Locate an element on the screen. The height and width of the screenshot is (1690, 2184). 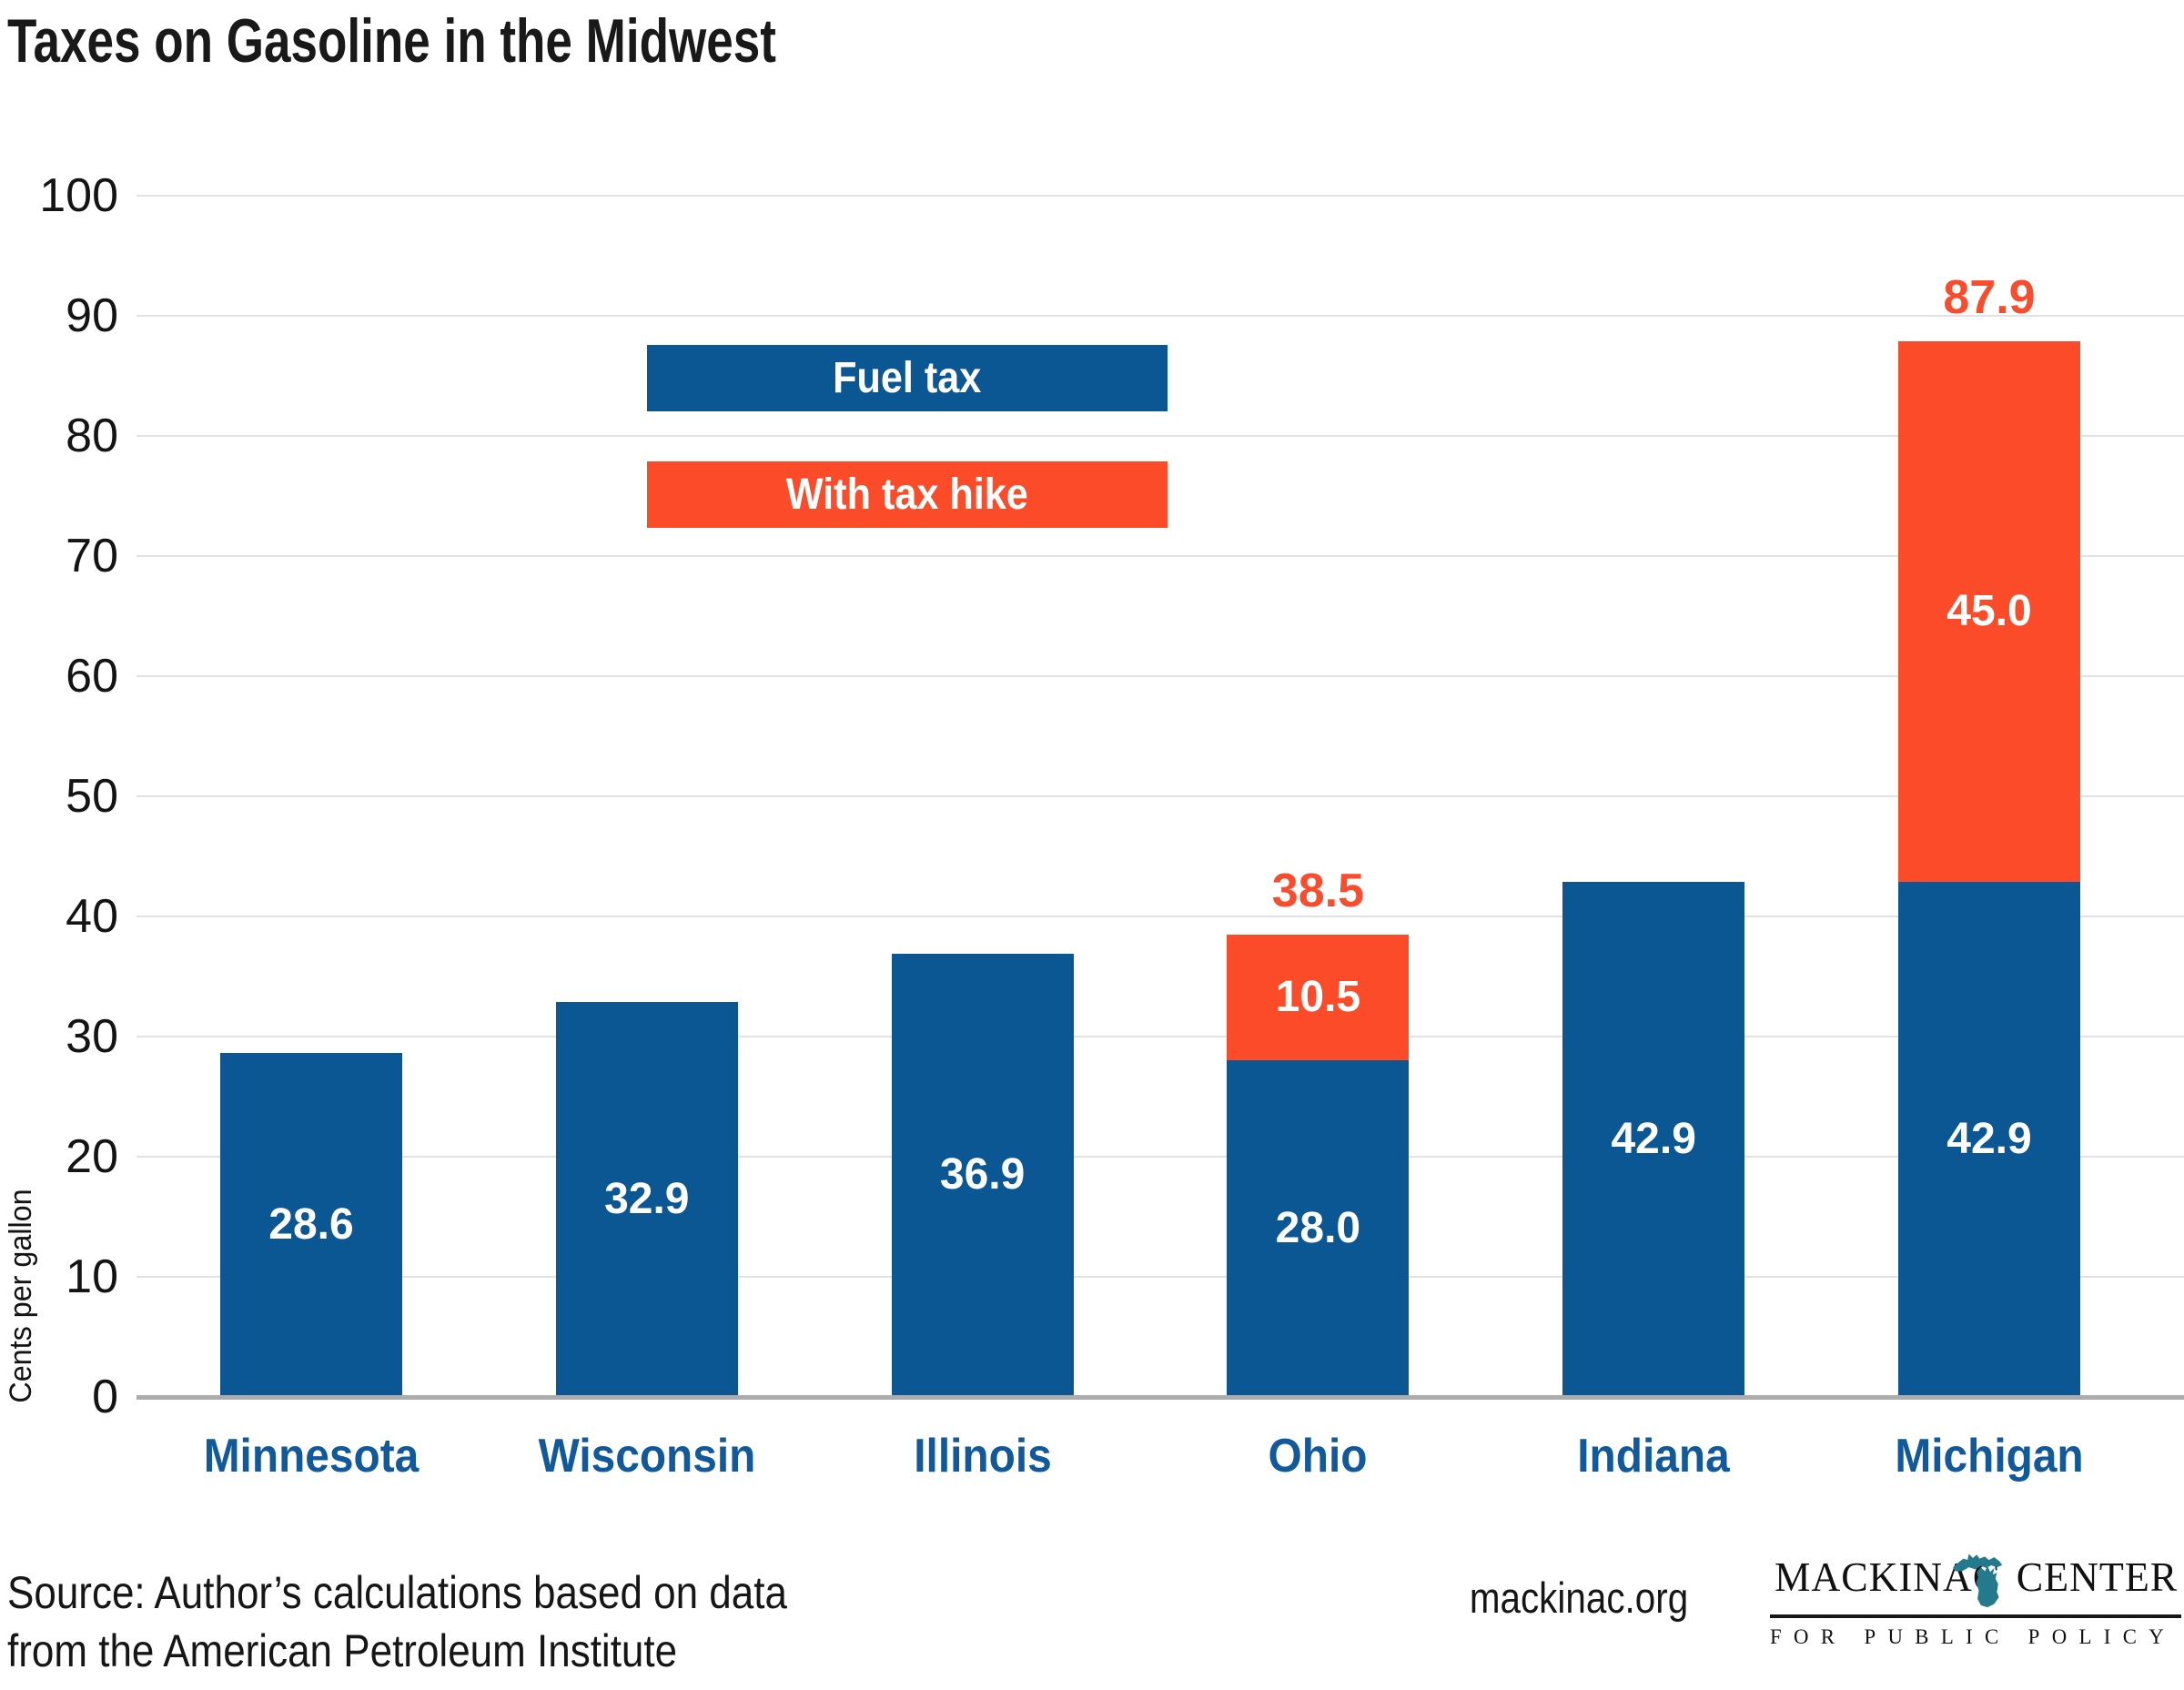
legend-label-fuel-tax: Fuel tax is located at coordinates (908, 378).